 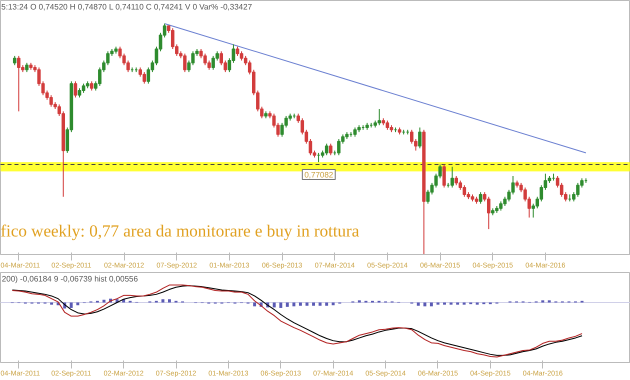 I want to click on annotation: 0,77082, so click(x=319, y=175).